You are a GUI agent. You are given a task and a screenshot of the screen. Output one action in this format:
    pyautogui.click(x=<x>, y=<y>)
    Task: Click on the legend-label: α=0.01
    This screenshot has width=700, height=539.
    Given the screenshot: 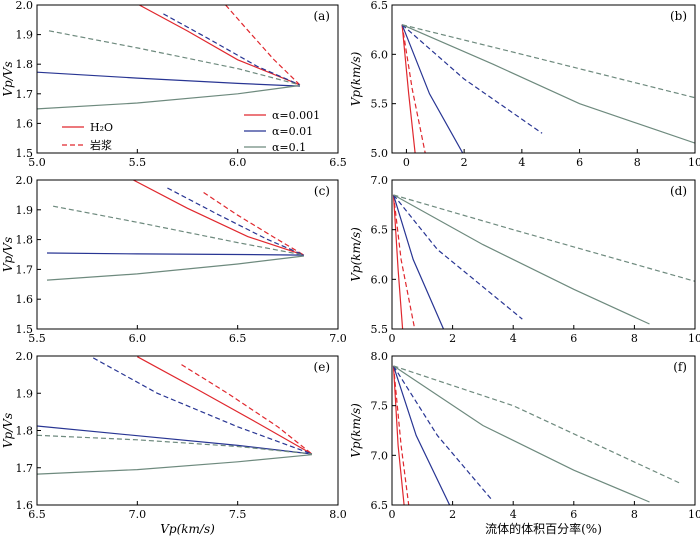 What is the action you would take?
    pyautogui.click(x=292, y=131)
    